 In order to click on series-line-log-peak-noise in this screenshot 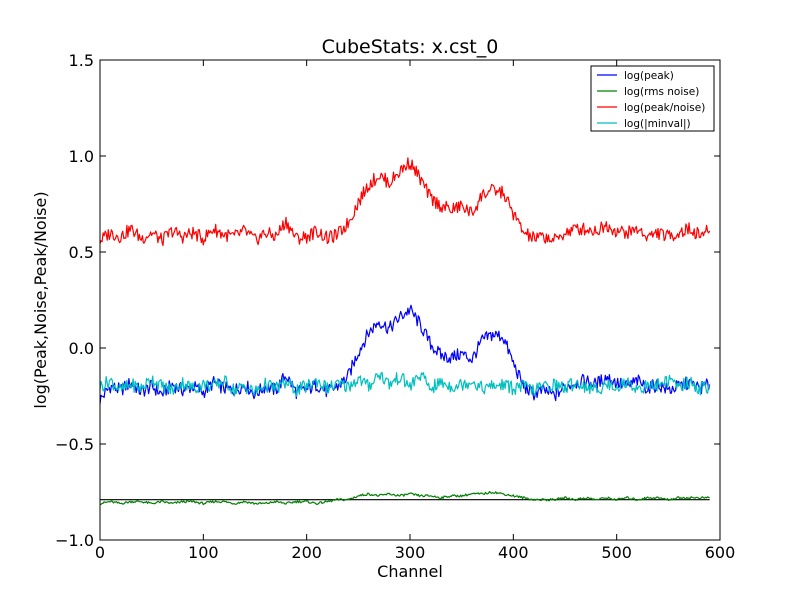, I will do `click(405, 202)`.